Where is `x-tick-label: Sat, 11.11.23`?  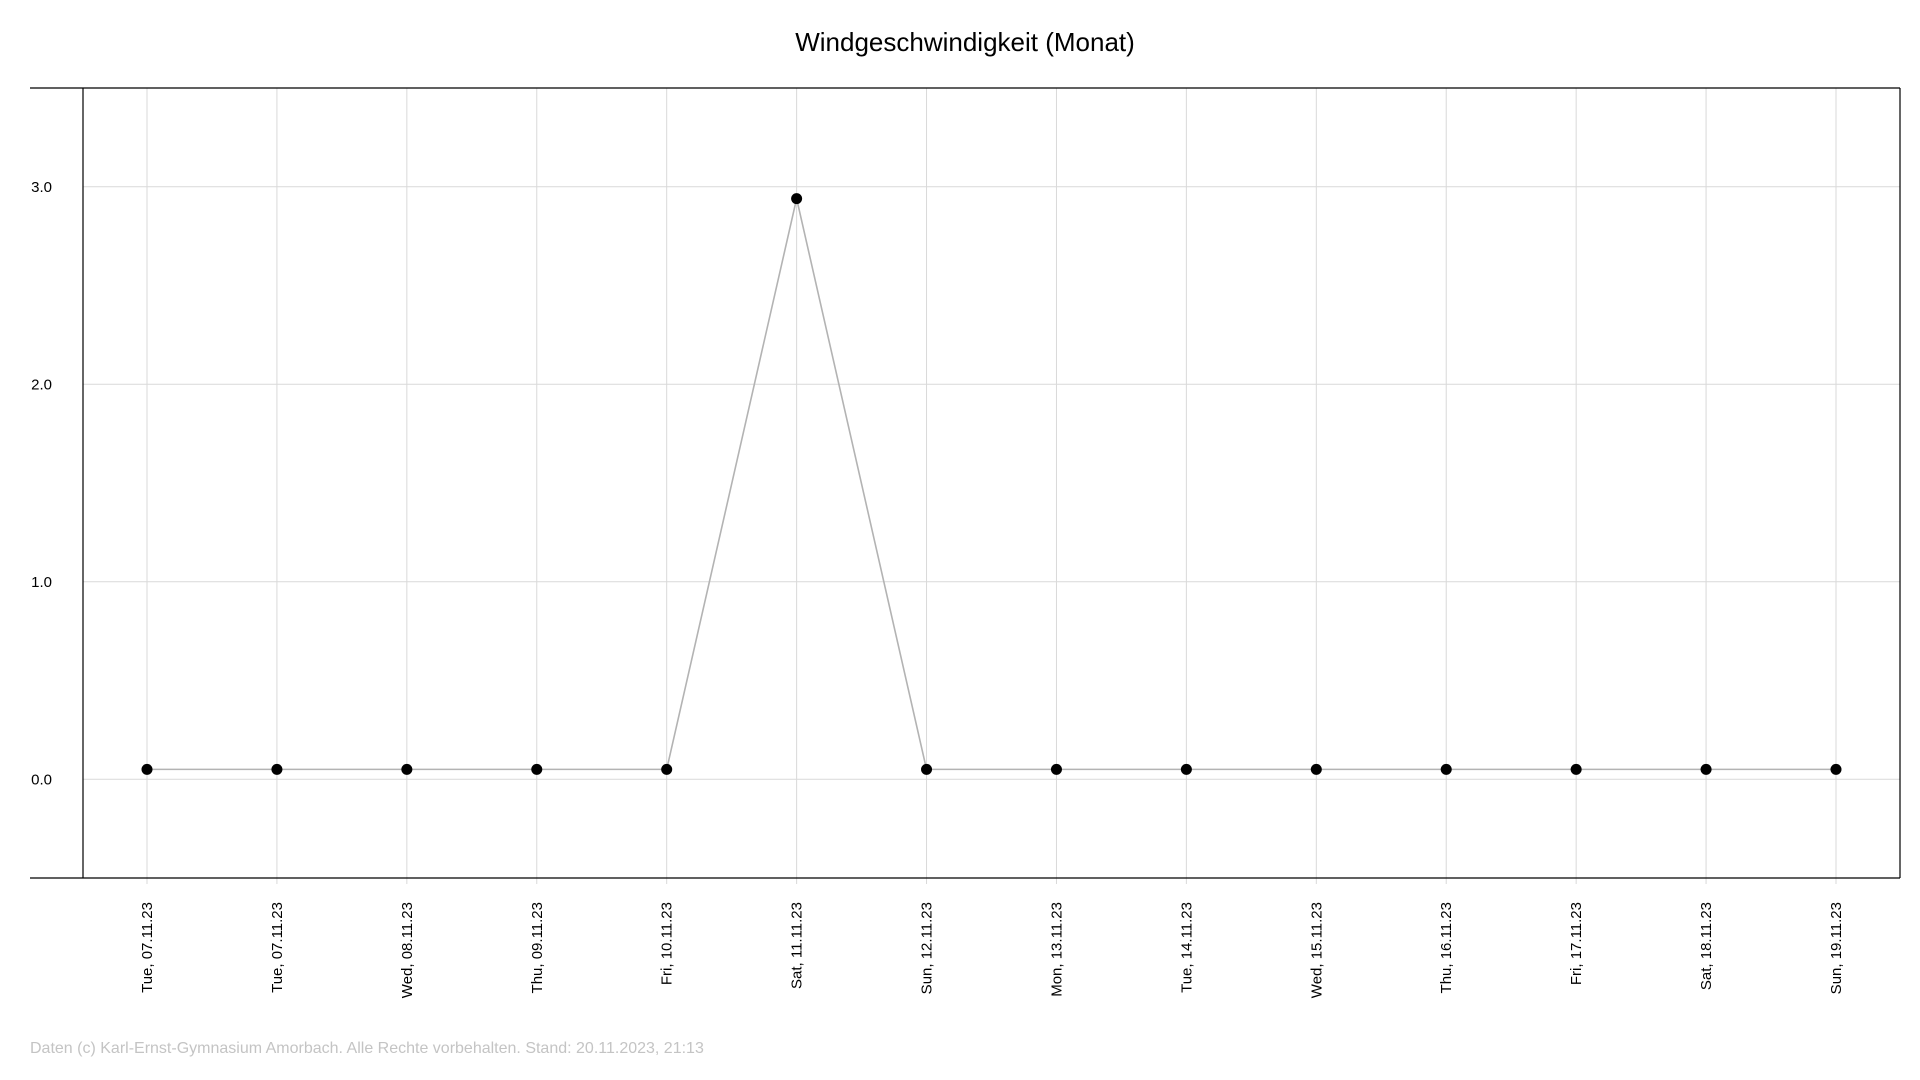 x-tick-label: Sat, 11.11.23 is located at coordinates (797, 945).